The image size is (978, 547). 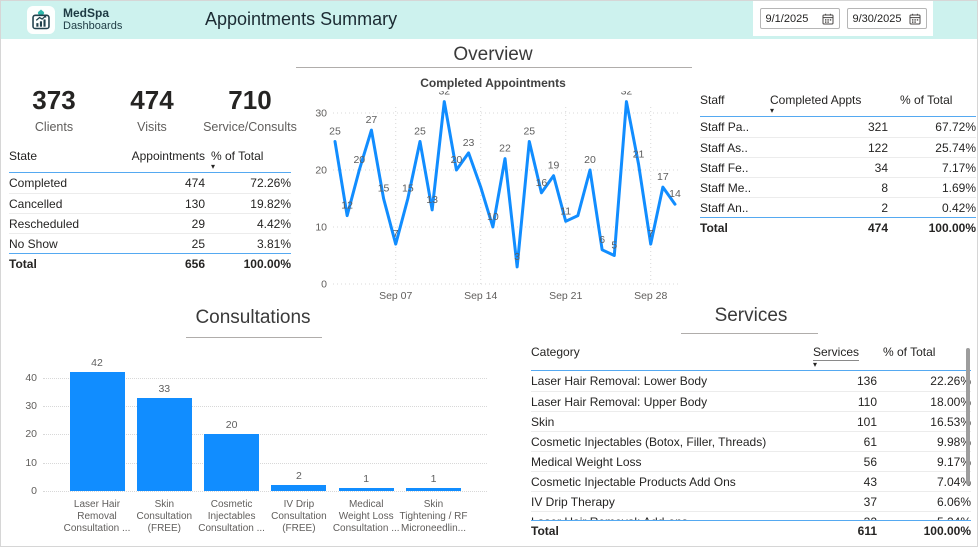 I want to click on data-point-label: 12, so click(x=347, y=206).